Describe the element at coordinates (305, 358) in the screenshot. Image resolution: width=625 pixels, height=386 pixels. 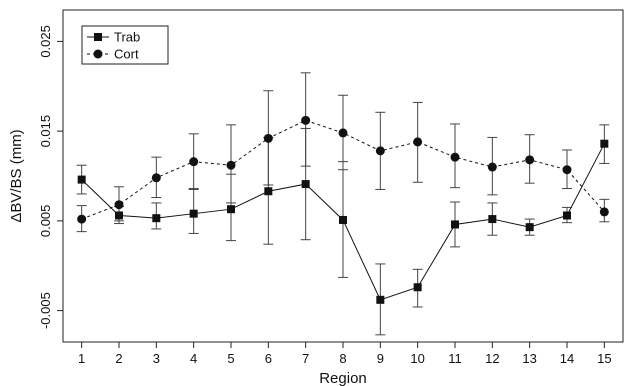
I see `x-tick-label: 7` at that location.